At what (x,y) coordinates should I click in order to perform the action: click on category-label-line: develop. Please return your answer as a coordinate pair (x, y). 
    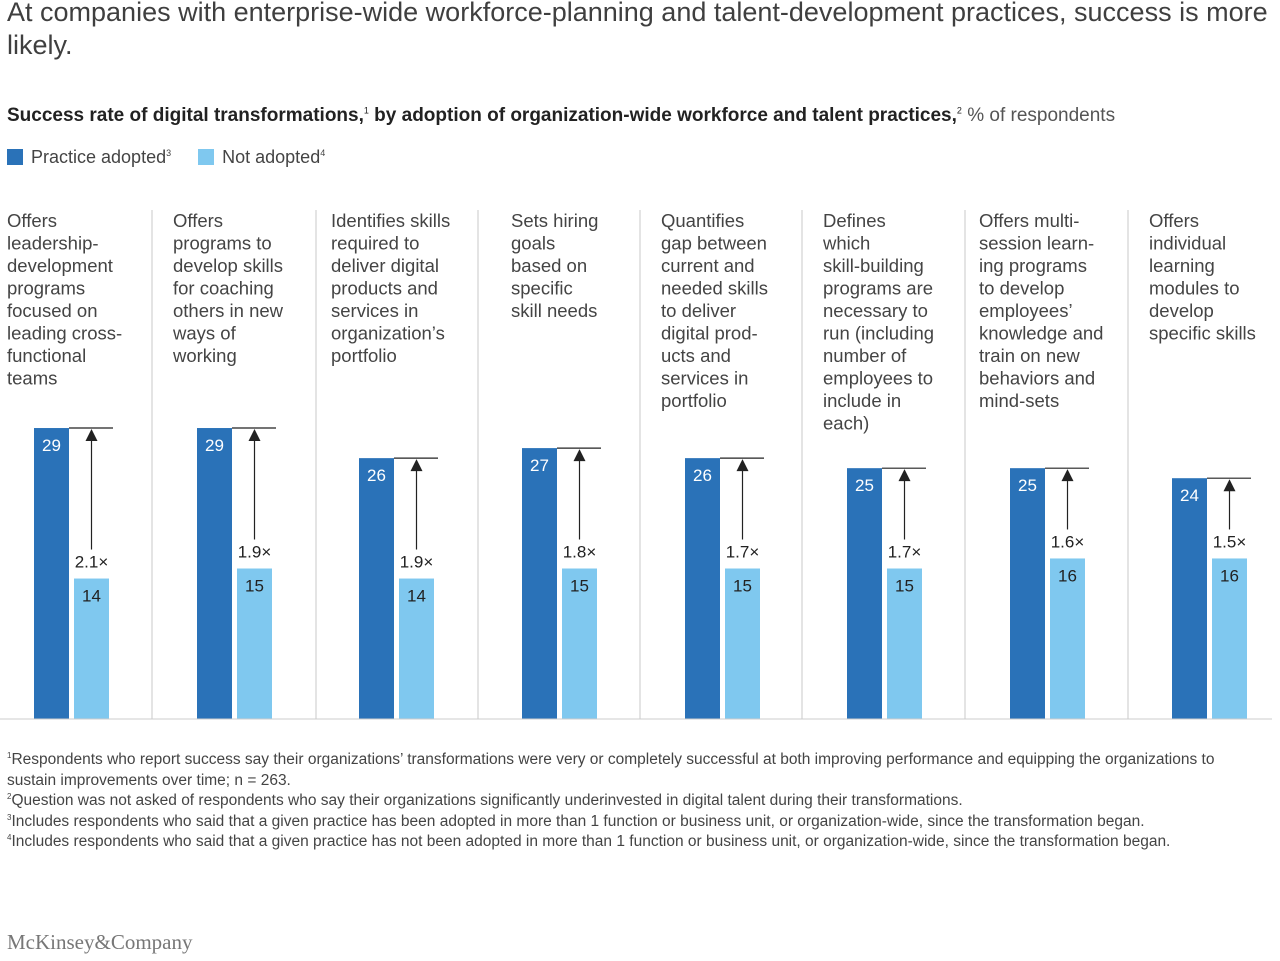
    Looking at the image, I should click on (1181, 310).